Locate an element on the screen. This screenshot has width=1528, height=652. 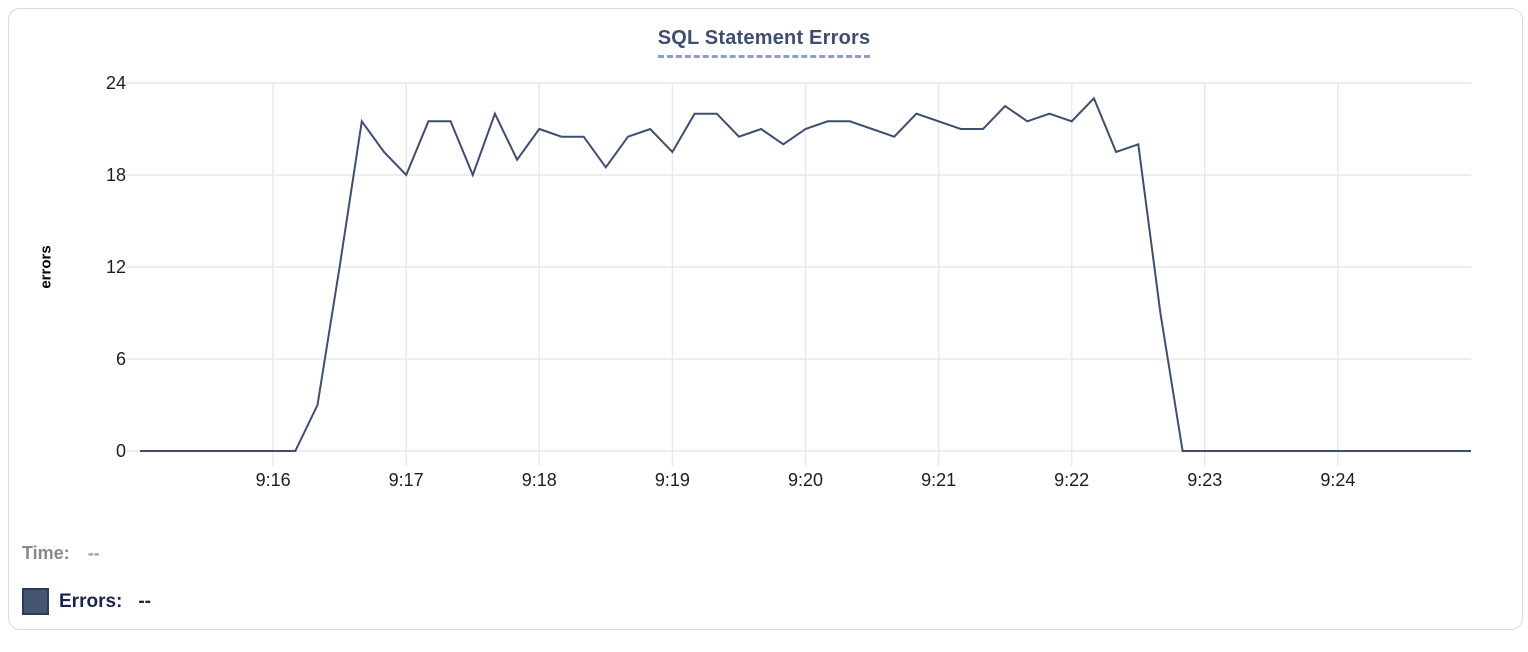
errors-label: Errors: is located at coordinates (91, 601).